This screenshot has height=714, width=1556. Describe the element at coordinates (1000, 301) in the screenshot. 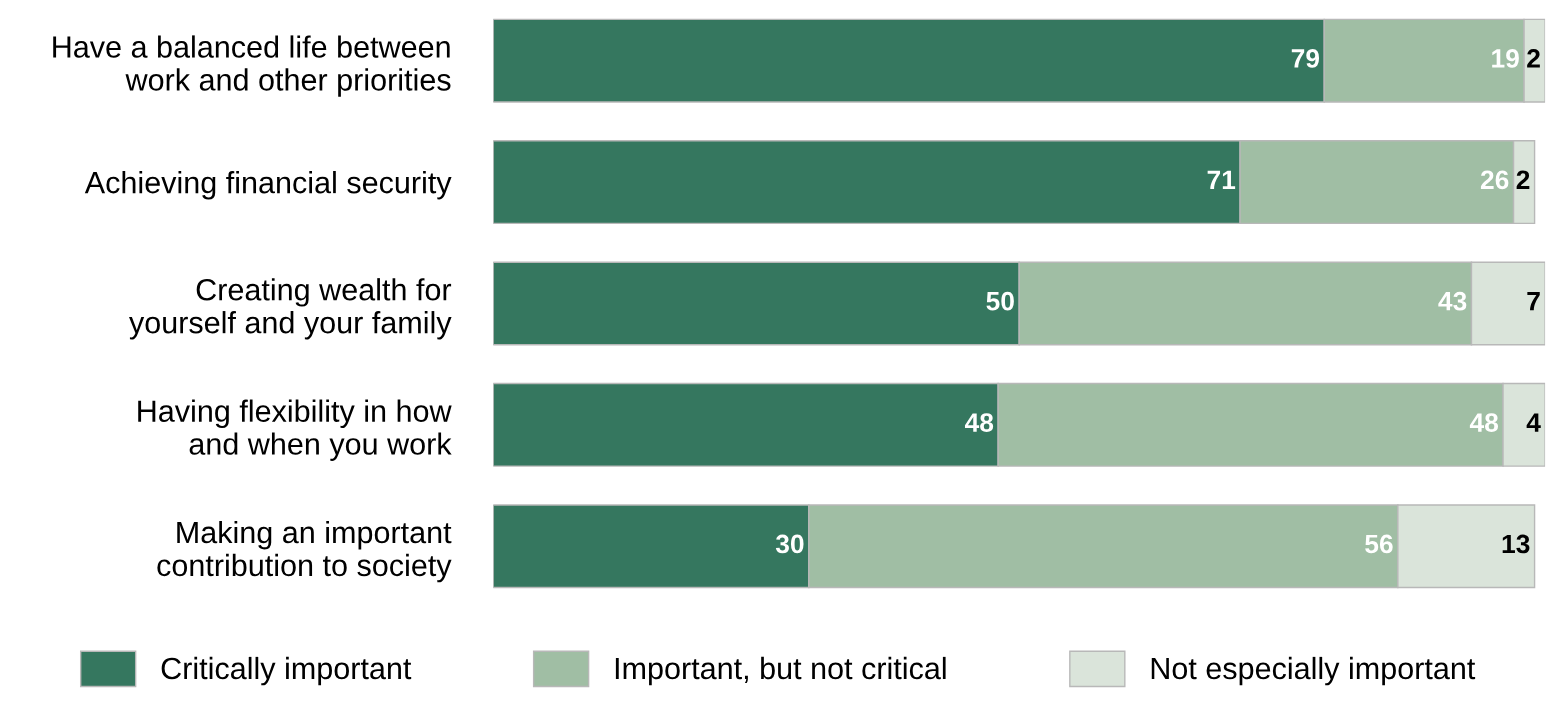

I see `data-label: 50` at that location.